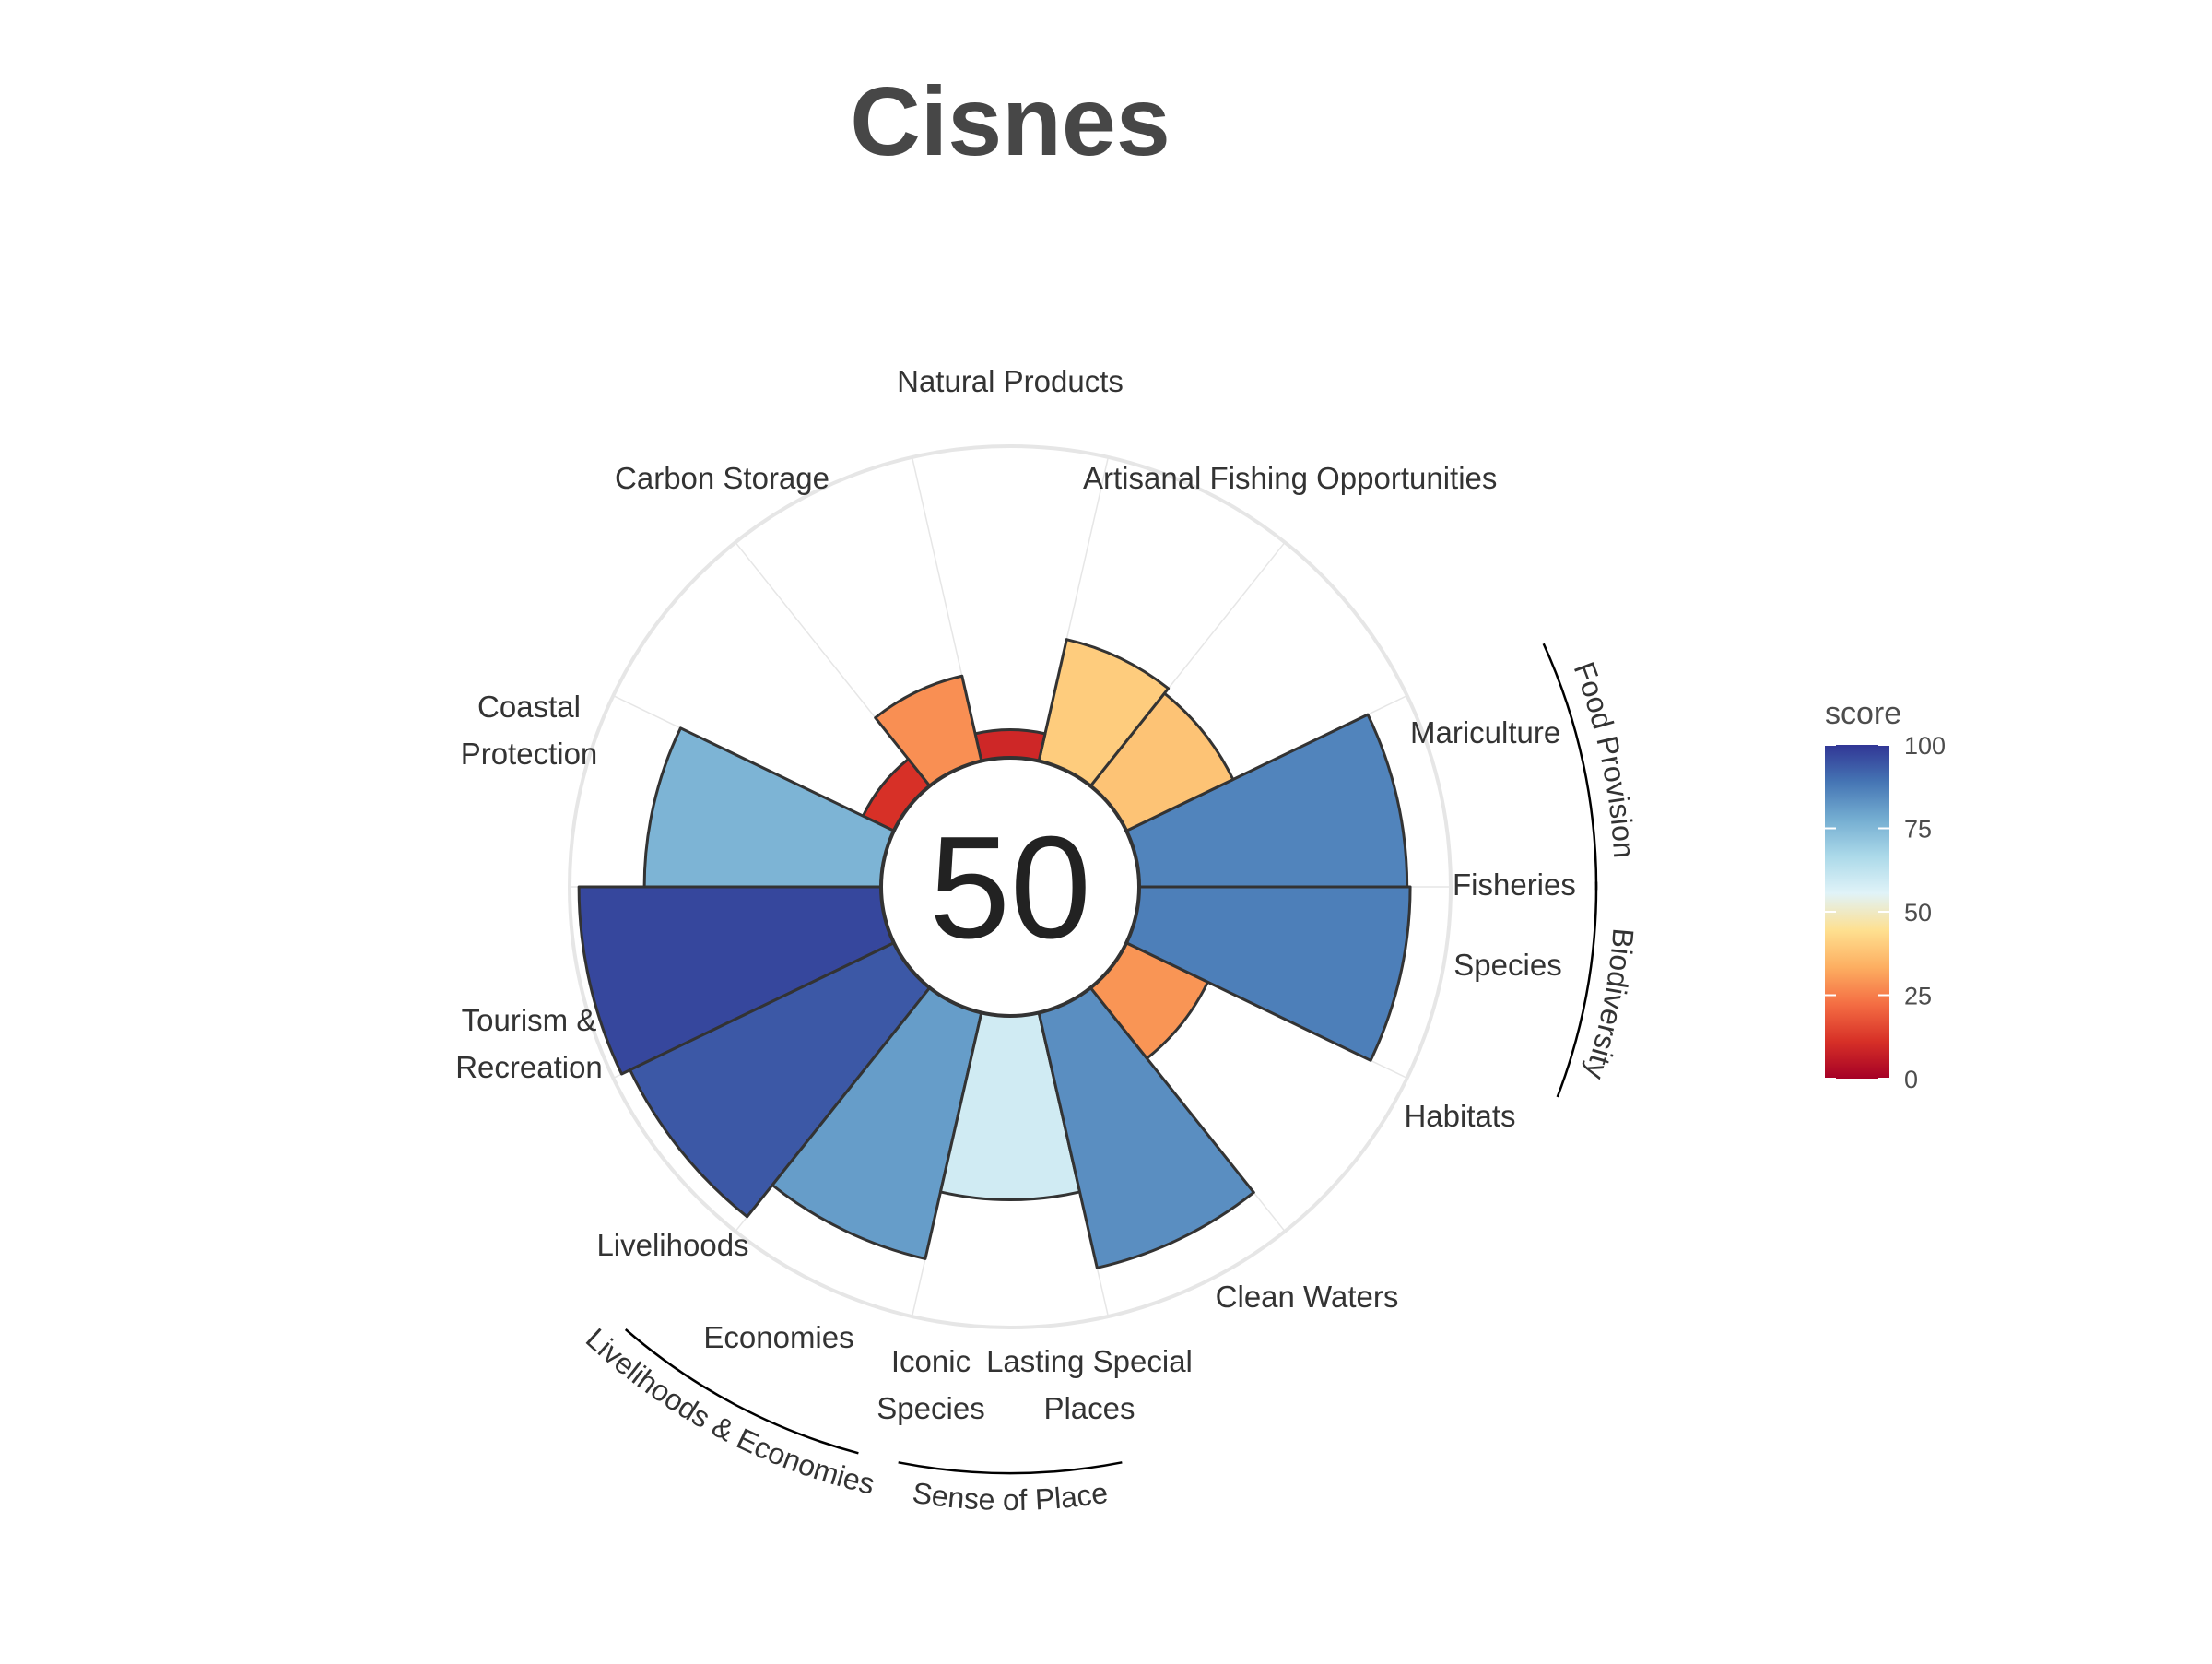  What do you see at coordinates (1604, 757) in the screenshot?
I see `group-label-food-provision: Food Provision` at bounding box center [1604, 757].